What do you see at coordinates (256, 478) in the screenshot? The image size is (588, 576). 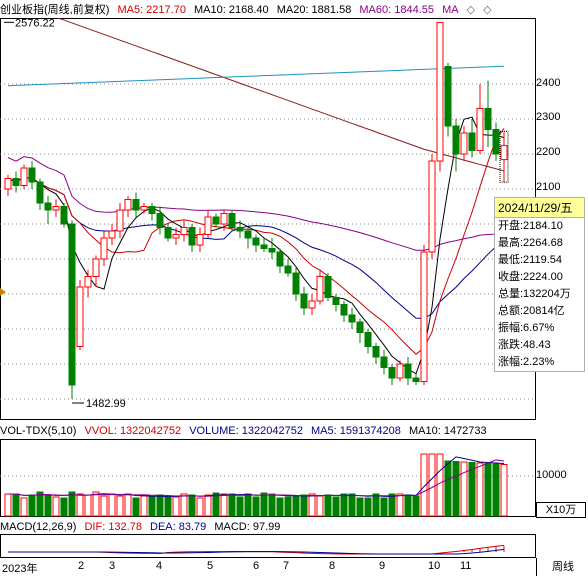 I see `volume-ma10-line` at bounding box center [256, 478].